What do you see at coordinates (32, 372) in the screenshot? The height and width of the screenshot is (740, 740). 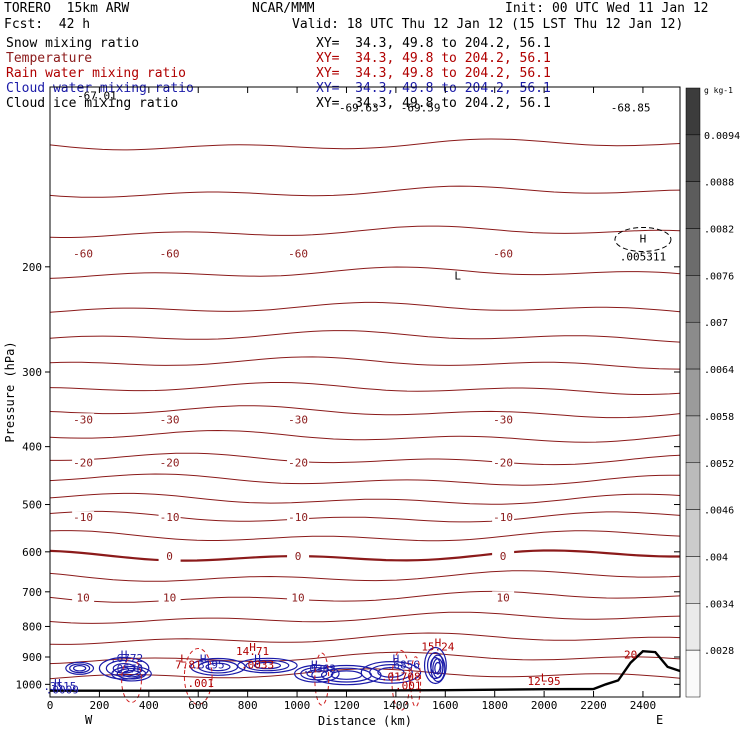 I see `y-tick-label: 300` at bounding box center [32, 372].